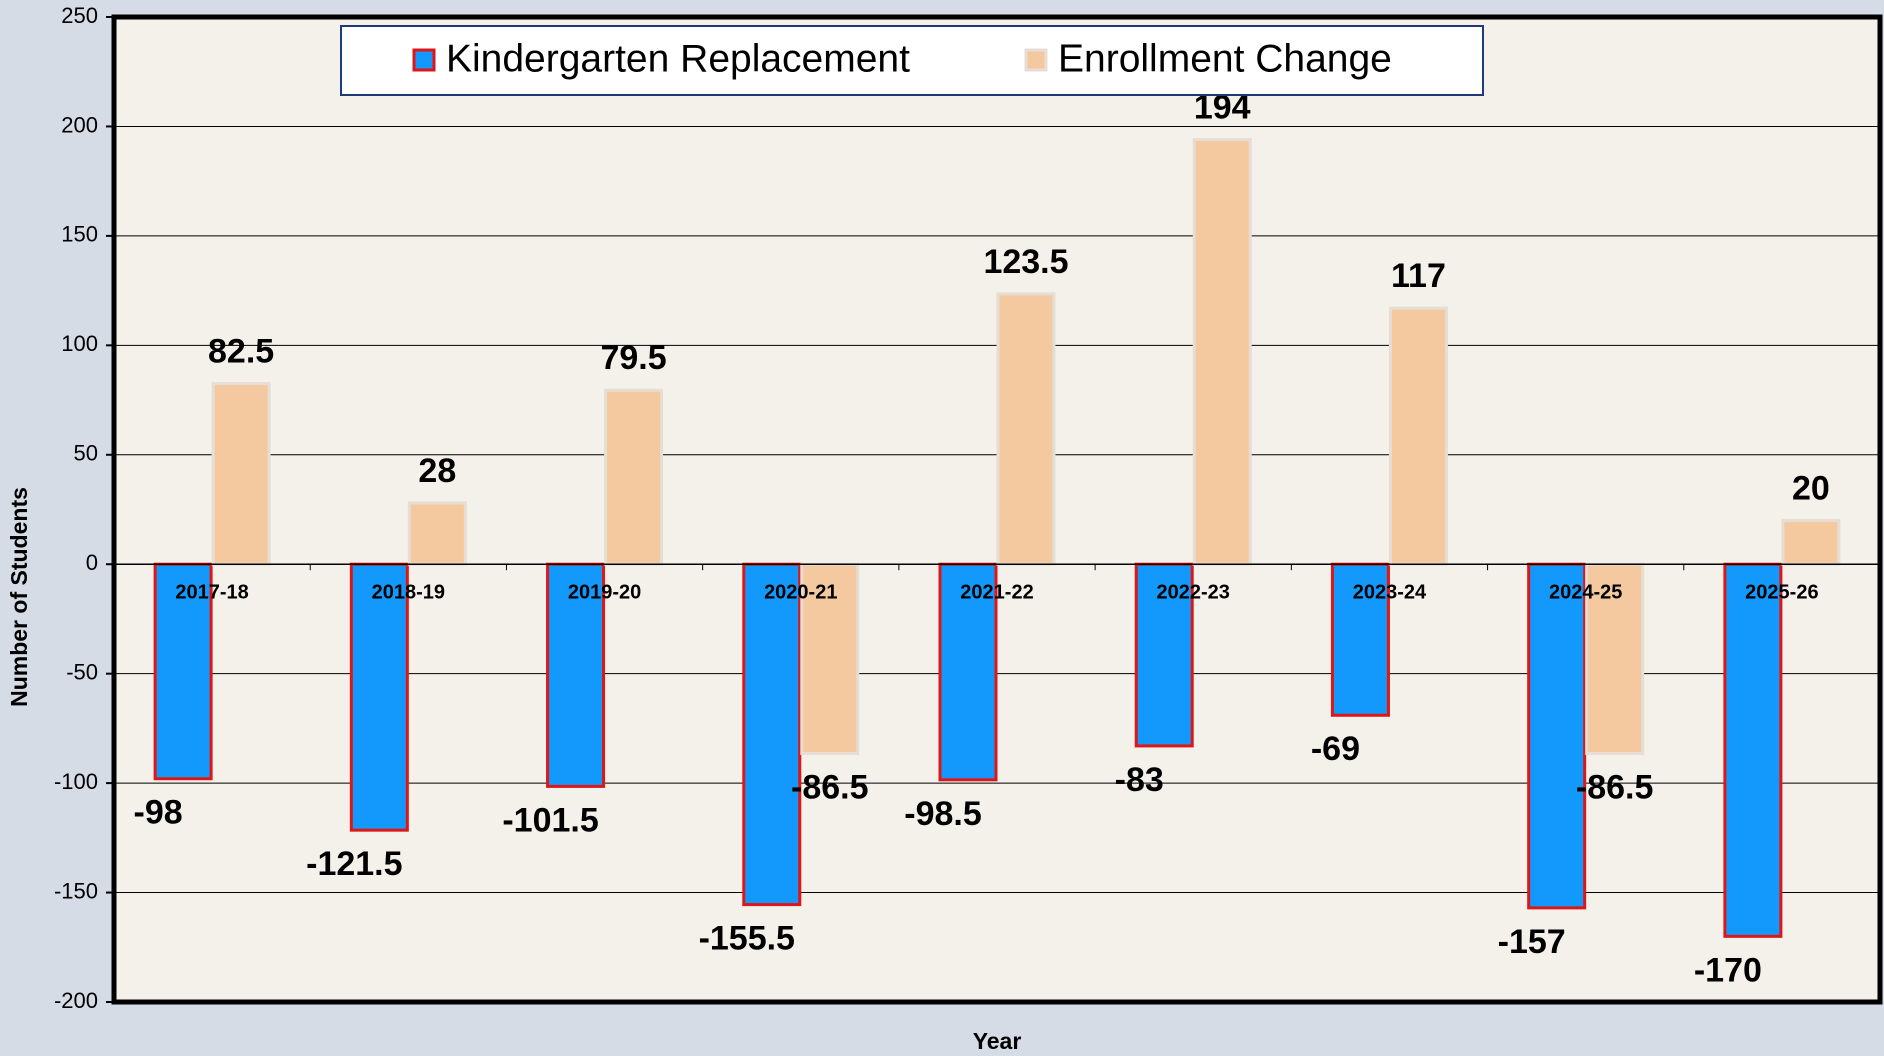 Image resolution: width=1884 pixels, height=1056 pixels. Describe the element at coordinates (1225, 58) in the screenshot. I see `legend-label: Enrollment Change` at that location.